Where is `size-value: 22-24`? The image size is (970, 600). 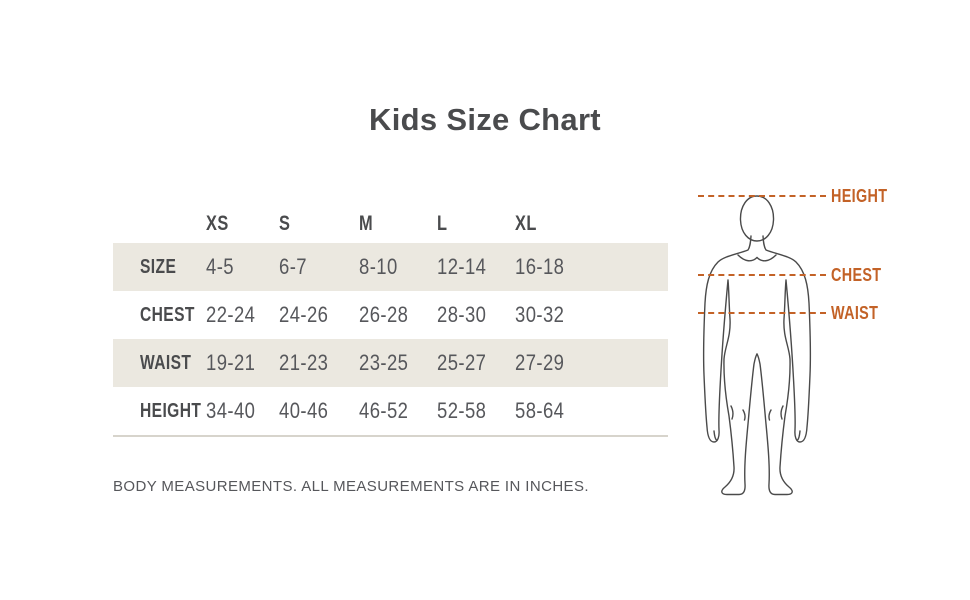 size-value: 22-24 is located at coordinates (231, 314).